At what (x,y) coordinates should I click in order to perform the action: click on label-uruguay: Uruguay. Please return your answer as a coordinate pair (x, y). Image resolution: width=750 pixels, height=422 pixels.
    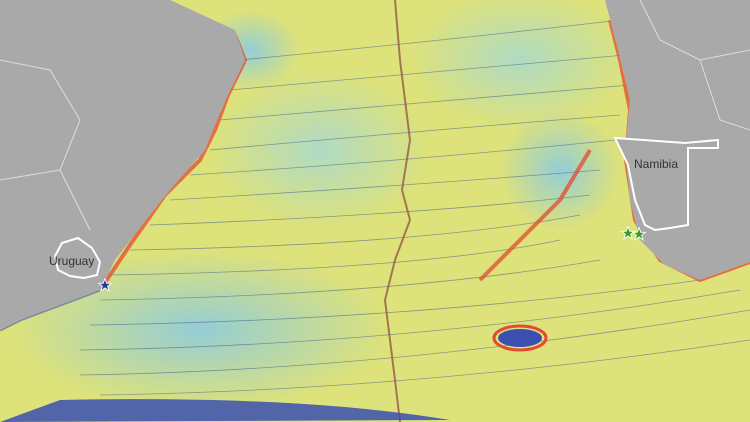
    Looking at the image, I should click on (72, 261).